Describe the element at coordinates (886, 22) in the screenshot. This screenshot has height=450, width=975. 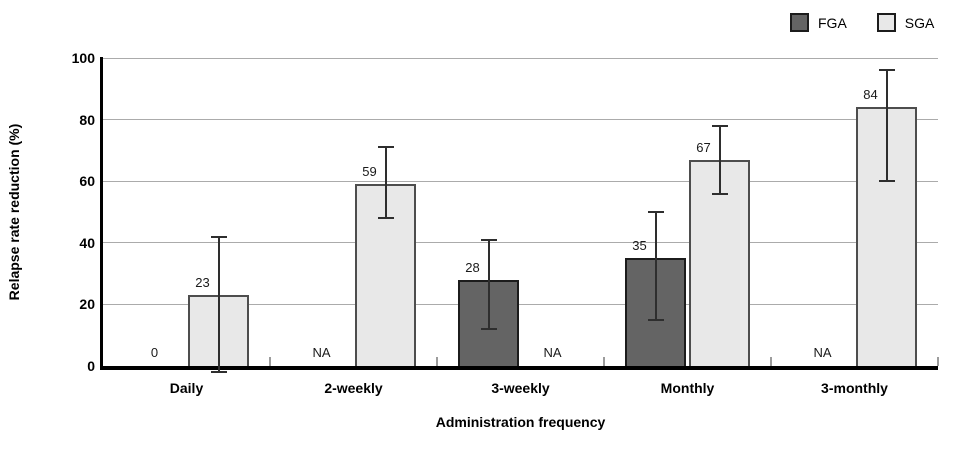
I see `legend-swatch-sga` at that location.